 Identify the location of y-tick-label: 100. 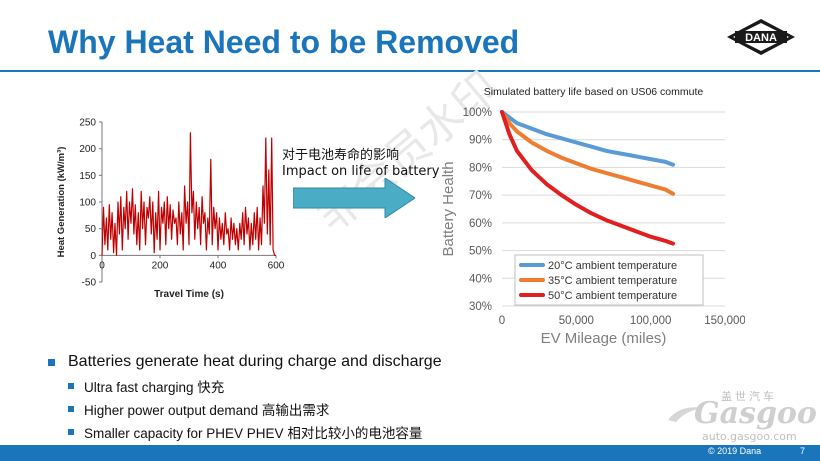
(87, 203).